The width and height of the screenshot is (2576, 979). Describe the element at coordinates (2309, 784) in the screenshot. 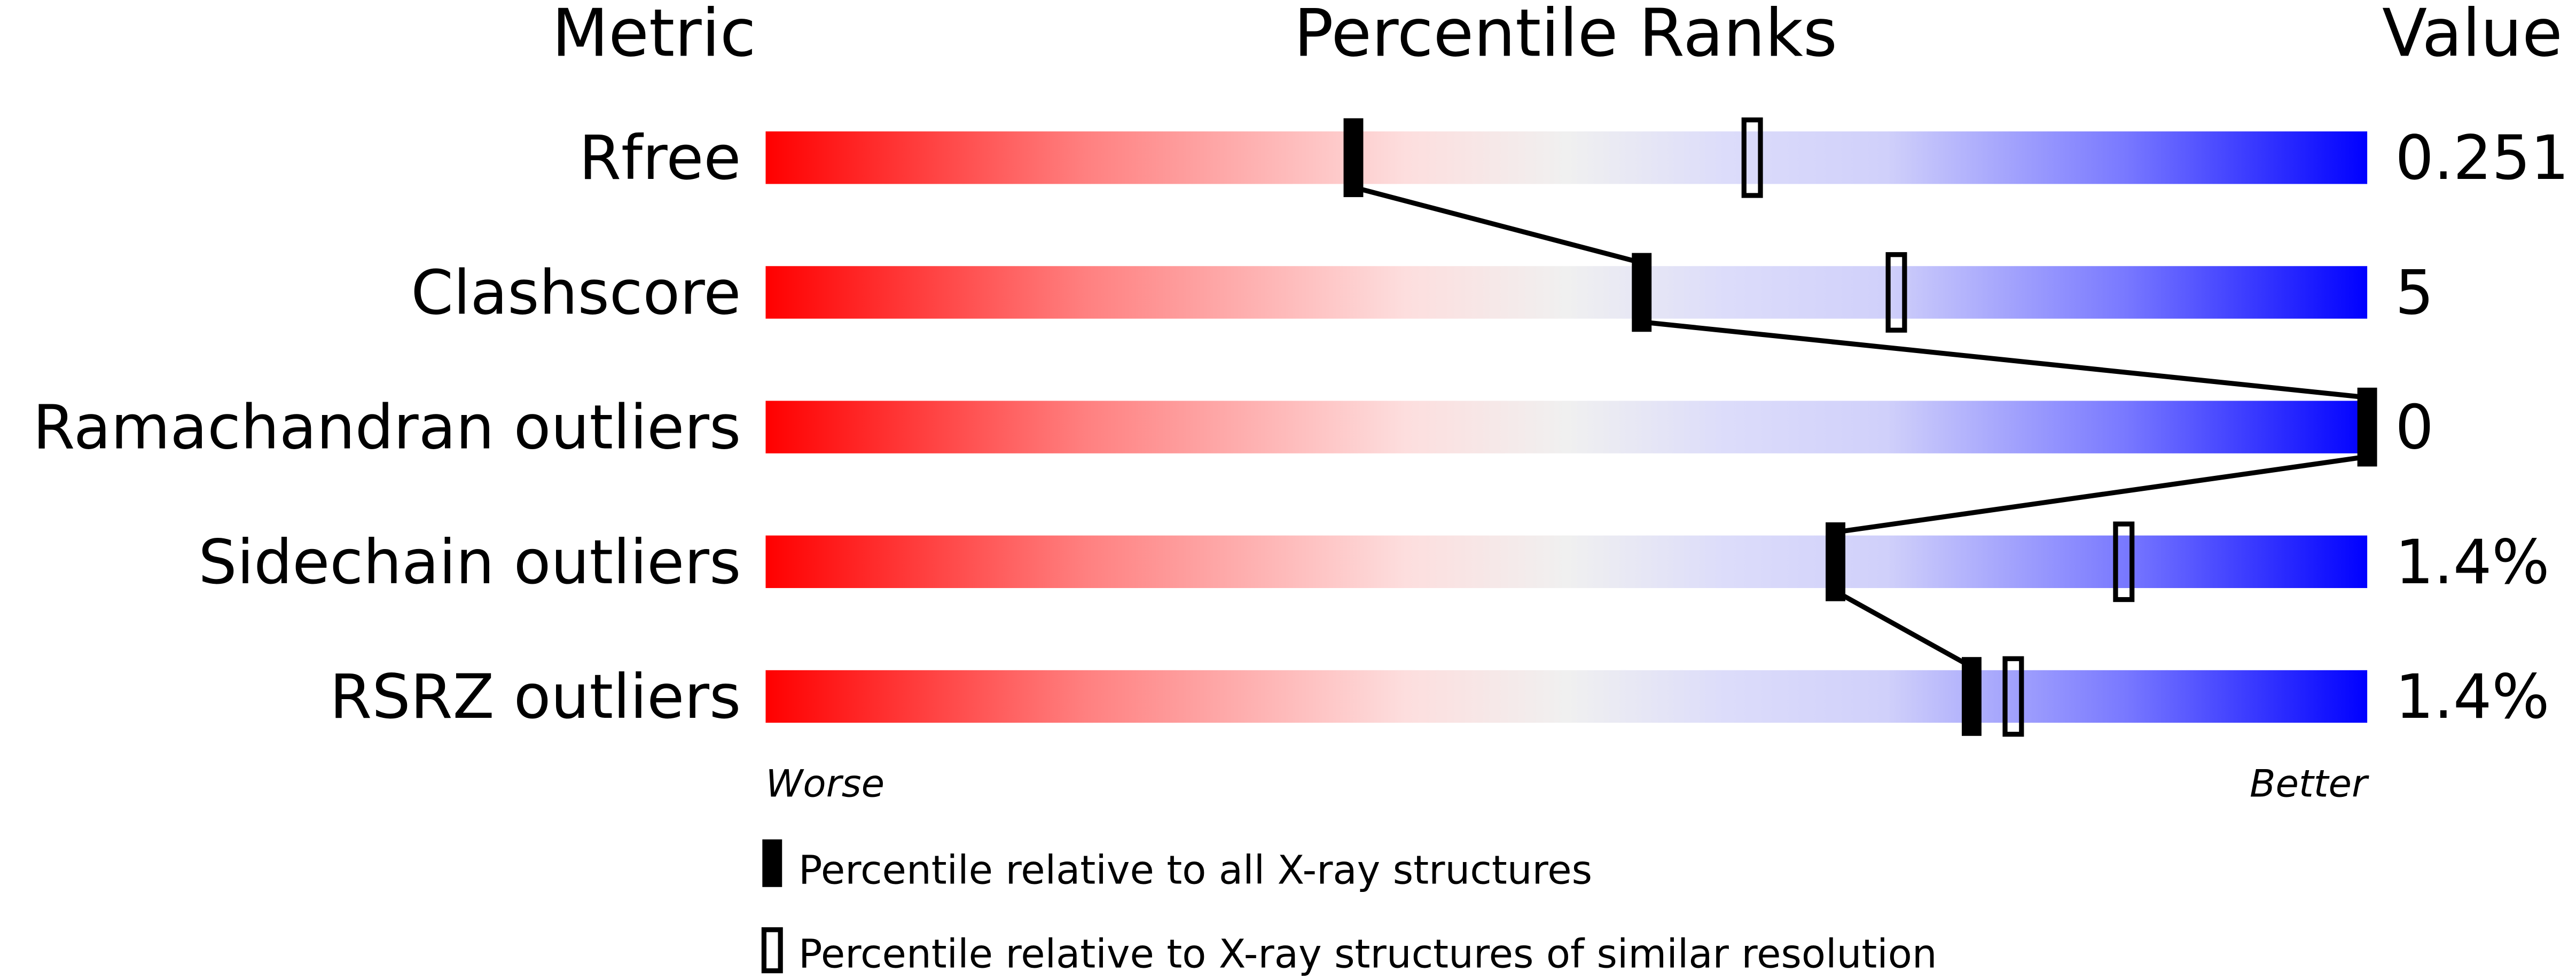

I see `better-label: Better` at that location.